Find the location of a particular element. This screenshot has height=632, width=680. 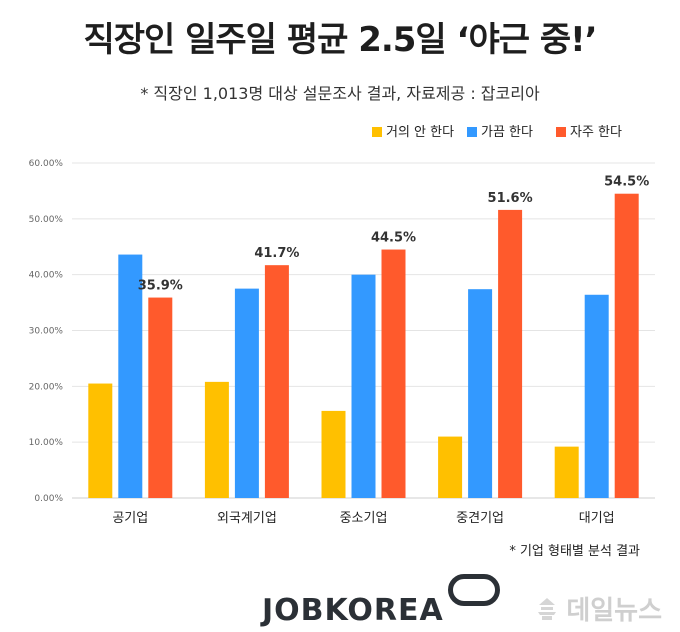

y-tick-label: 20.00% is located at coordinates (46, 387).